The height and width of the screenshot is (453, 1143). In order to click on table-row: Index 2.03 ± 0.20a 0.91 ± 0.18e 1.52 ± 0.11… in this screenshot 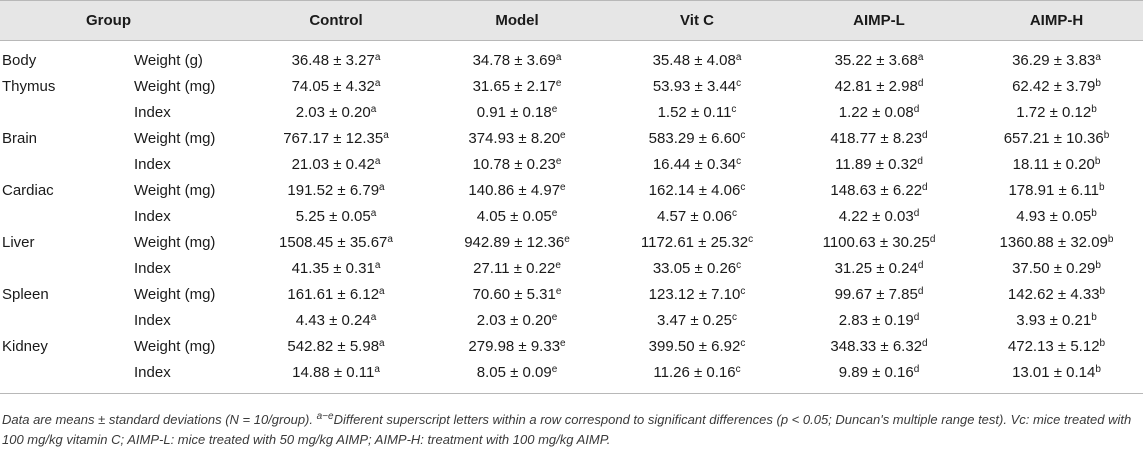, I will do `click(571, 112)`.